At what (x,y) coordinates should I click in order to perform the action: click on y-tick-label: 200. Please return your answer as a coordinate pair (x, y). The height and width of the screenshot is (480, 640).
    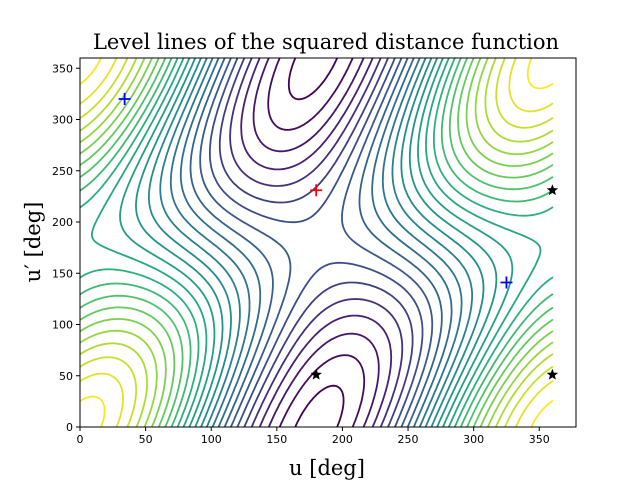
    Looking at the image, I should click on (62, 222).